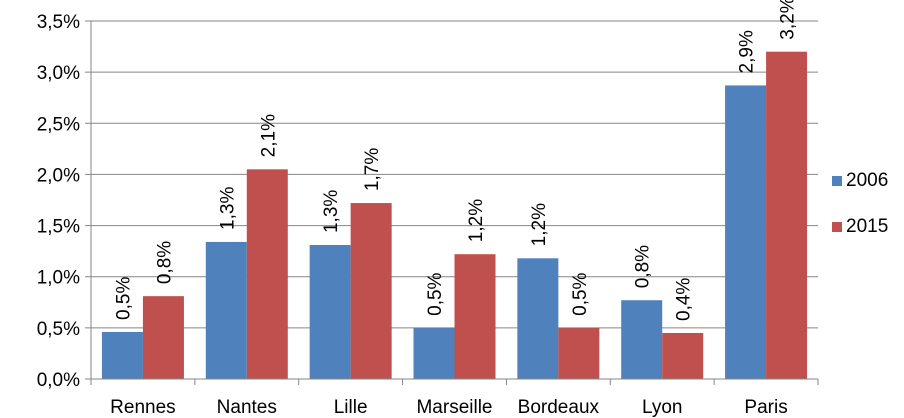  Describe the element at coordinates (351, 407) in the screenshot. I see `x-tick-label: Lille` at that location.